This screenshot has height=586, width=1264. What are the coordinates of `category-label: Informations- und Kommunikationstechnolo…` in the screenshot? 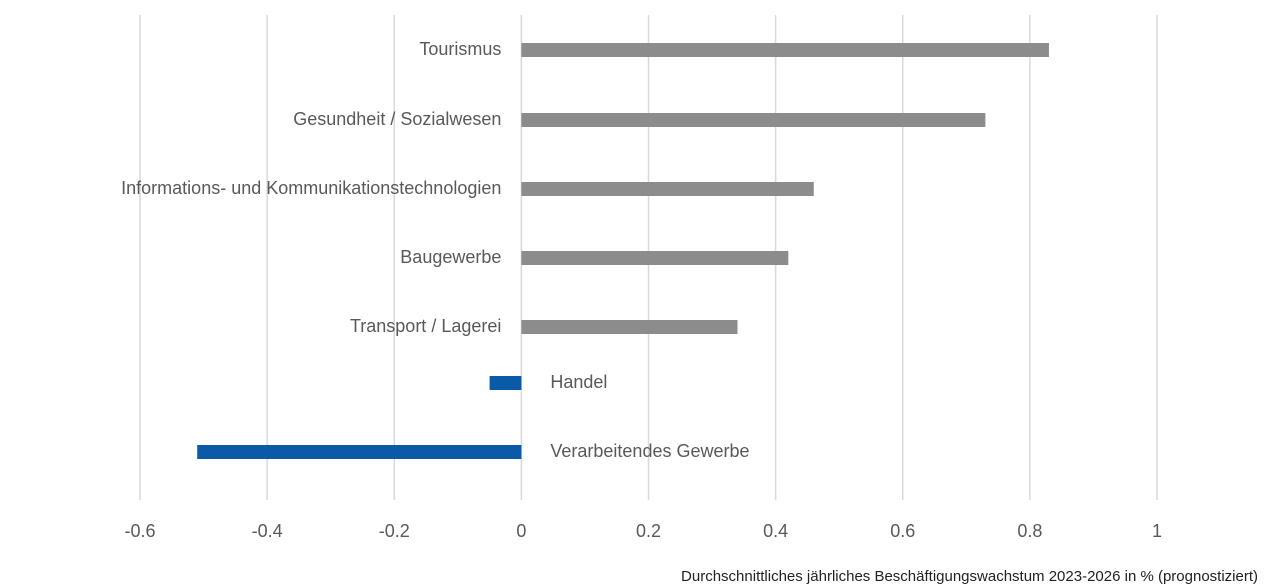 It's located at (311, 188).